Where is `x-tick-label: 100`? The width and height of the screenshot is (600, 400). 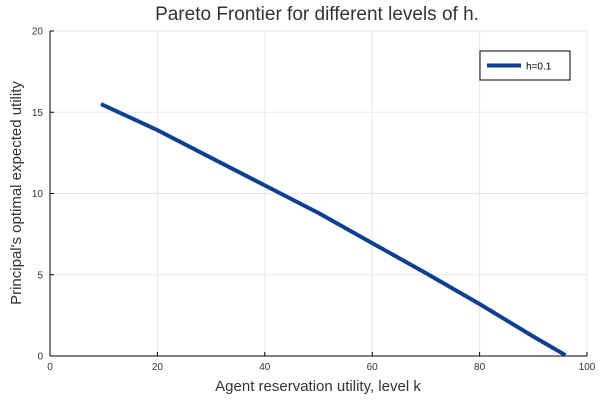
x-tick-label: 100 is located at coordinates (587, 367).